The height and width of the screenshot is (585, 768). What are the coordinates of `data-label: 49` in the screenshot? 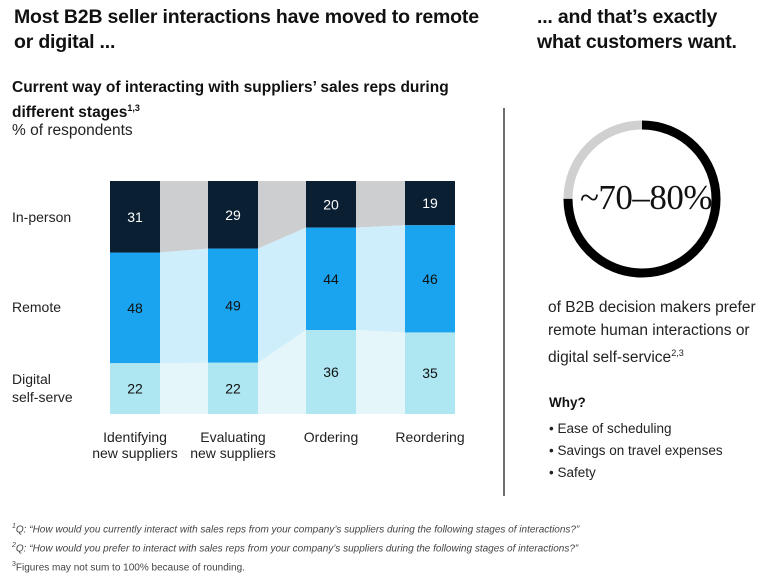 It's located at (233, 306).